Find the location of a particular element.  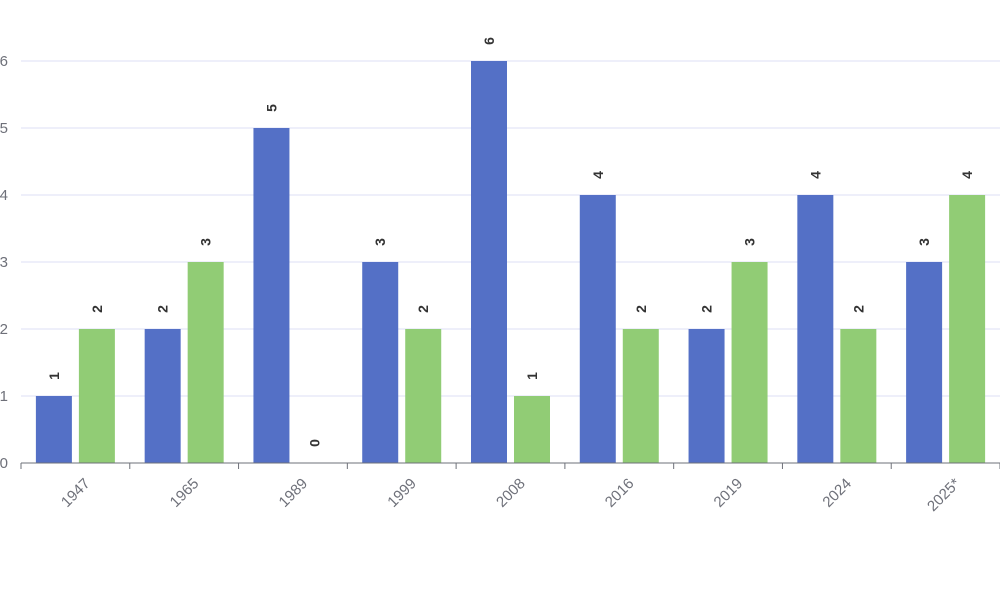

y-tick-label: 1 is located at coordinates (4, 396).